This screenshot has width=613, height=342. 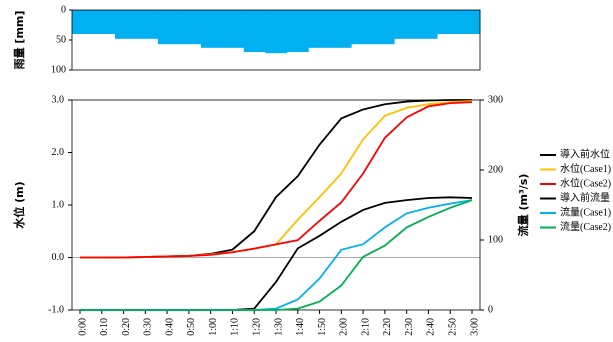 I want to click on x-tick-label: 2:50, so click(x=453, y=327).